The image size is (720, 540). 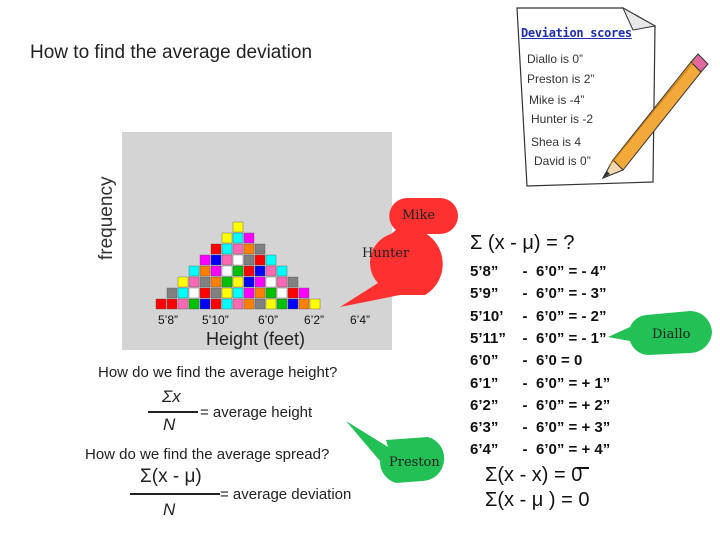 I want to click on deviation-row-height: 5’11”, so click(x=488, y=338).